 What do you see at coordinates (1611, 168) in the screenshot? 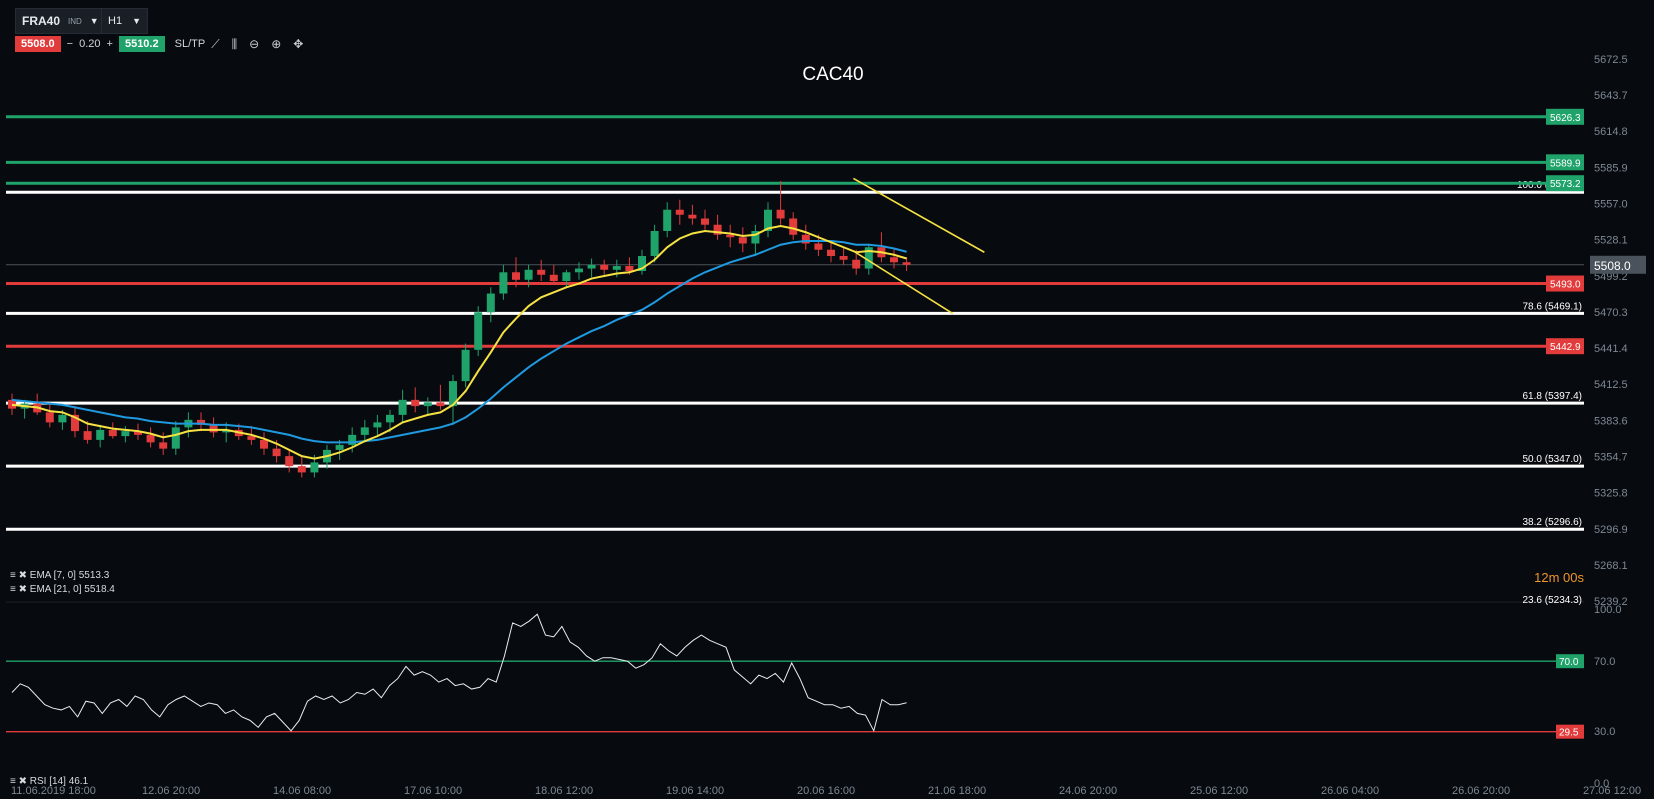
I see `y-tick-label: 5585.9` at bounding box center [1611, 168].